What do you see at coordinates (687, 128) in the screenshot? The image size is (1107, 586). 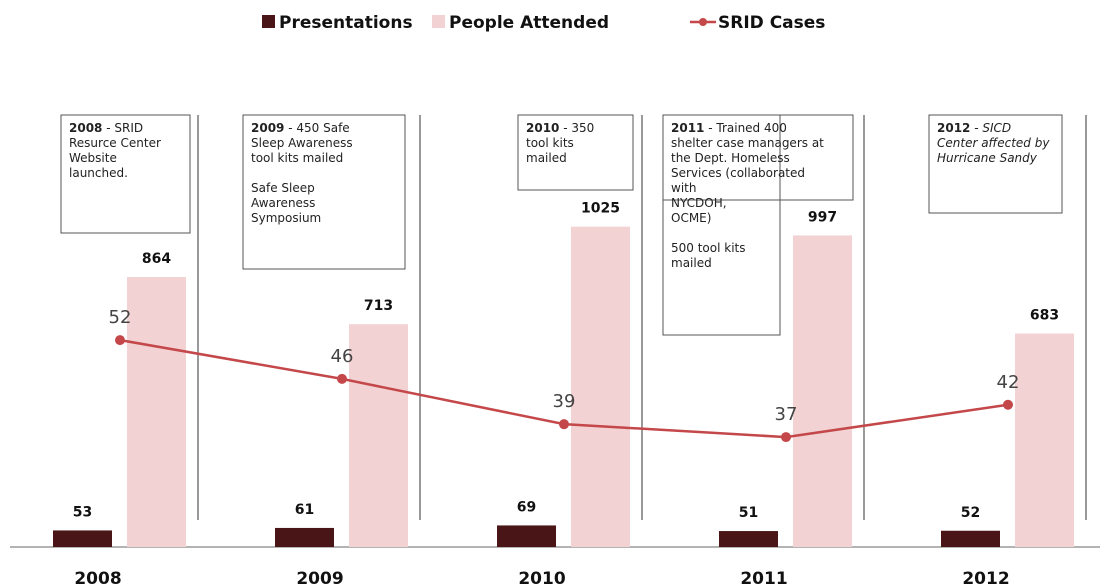 I see `annotation-year: 2011` at bounding box center [687, 128].